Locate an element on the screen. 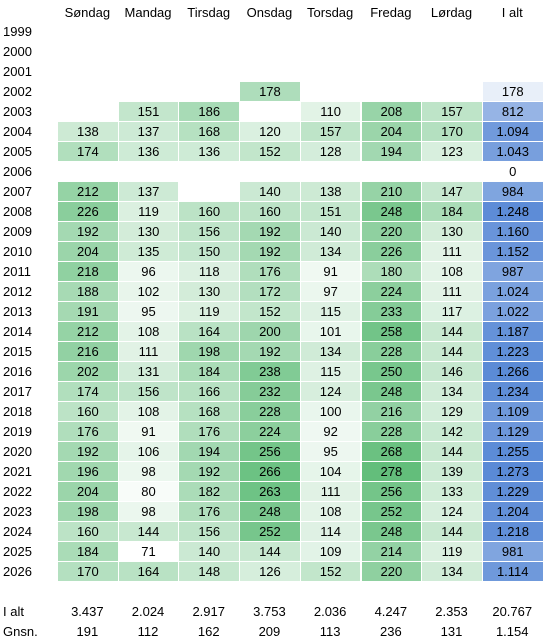  cell: 0 is located at coordinates (512, 171).